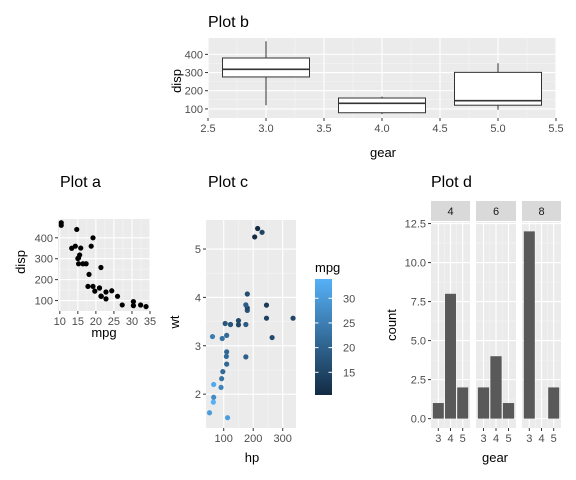 This screenshot has width=576, height=480. Describe the element at coordinates (496, 212) in the screenshot. I see `plot-d-strip-label: 6` at that location.